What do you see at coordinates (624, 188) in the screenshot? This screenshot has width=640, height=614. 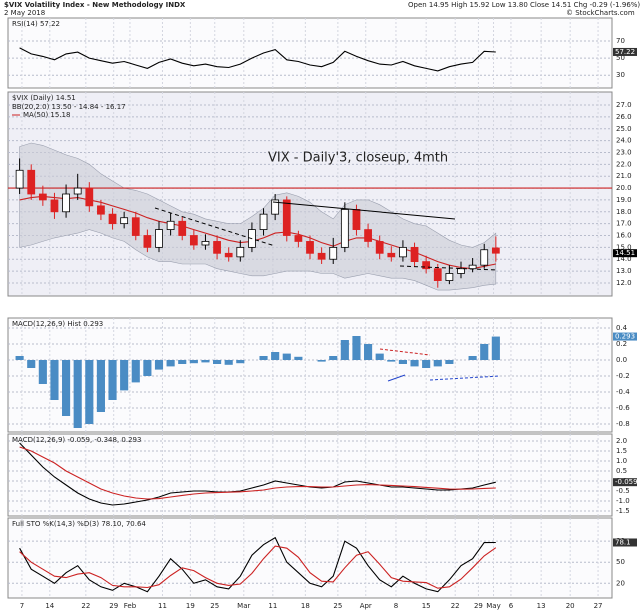 I see `y-tick-label: 20.0` at bounding box center [624, 188].